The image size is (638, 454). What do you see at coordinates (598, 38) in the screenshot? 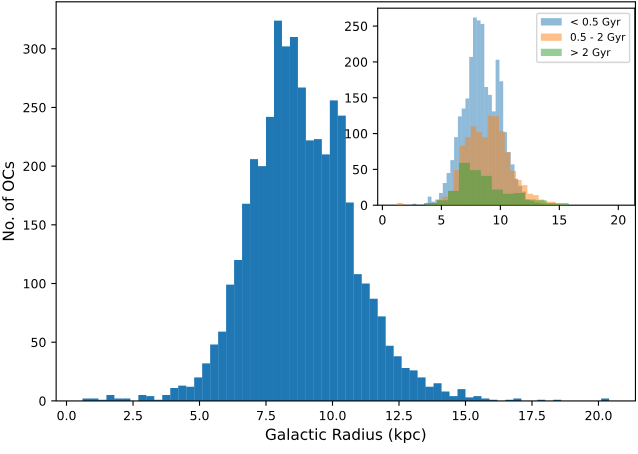
I see `legend-label: 0.5 - 2 Gyr` at bounding box center [598, 38].